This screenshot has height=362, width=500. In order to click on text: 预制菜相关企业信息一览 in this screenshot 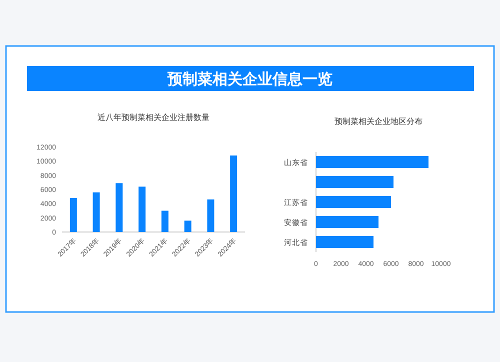, I will do `click(249, 79)`.